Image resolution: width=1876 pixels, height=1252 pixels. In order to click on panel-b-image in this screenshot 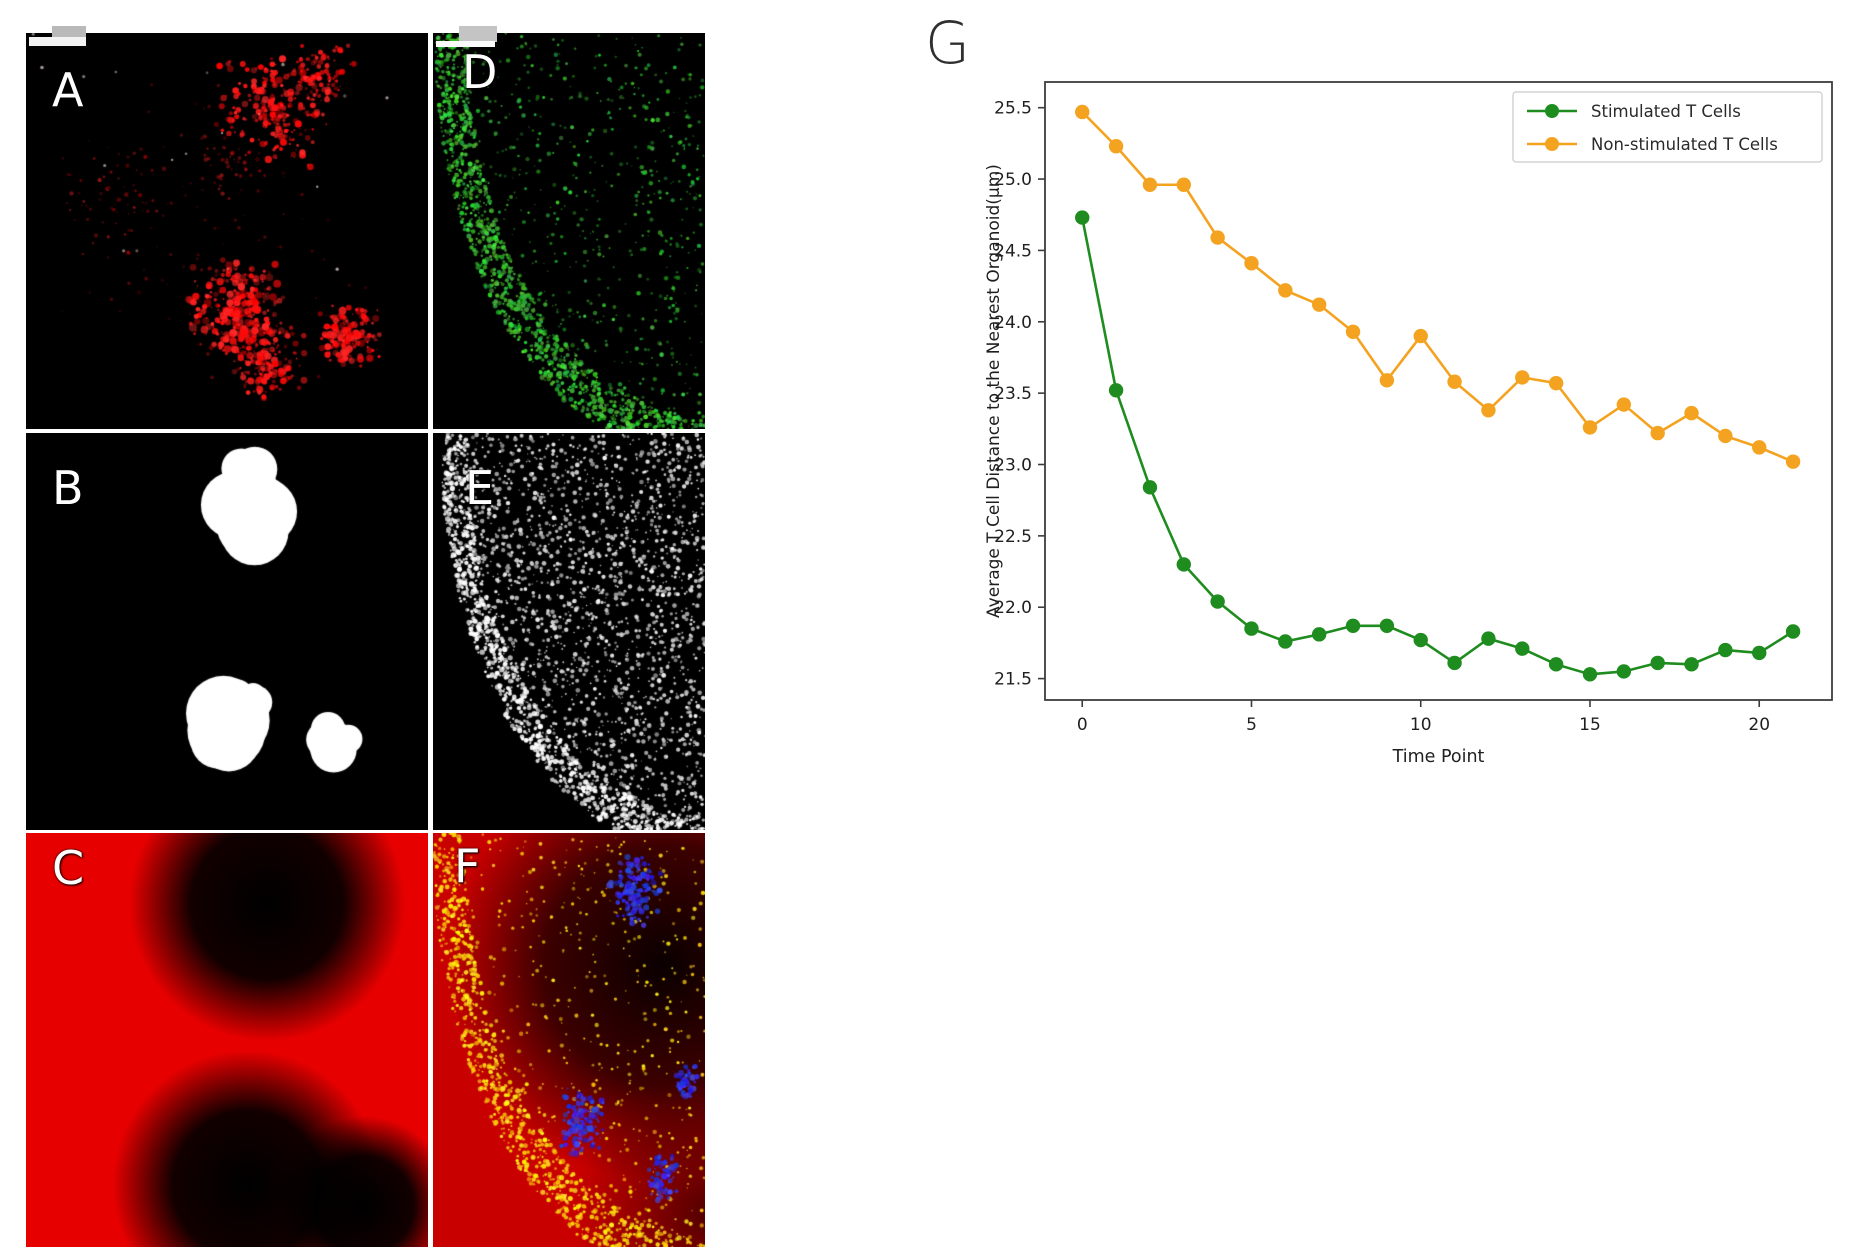, I will do `click(227, 631)`.